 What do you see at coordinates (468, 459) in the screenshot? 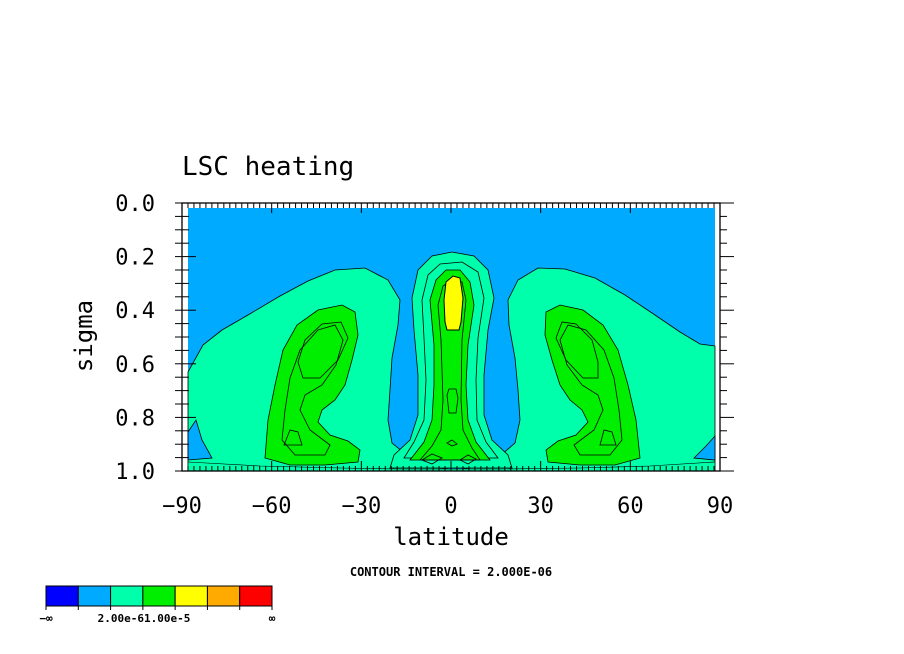
I see `contour-line-equator-bottom-right` at bounding box center [468, 459].